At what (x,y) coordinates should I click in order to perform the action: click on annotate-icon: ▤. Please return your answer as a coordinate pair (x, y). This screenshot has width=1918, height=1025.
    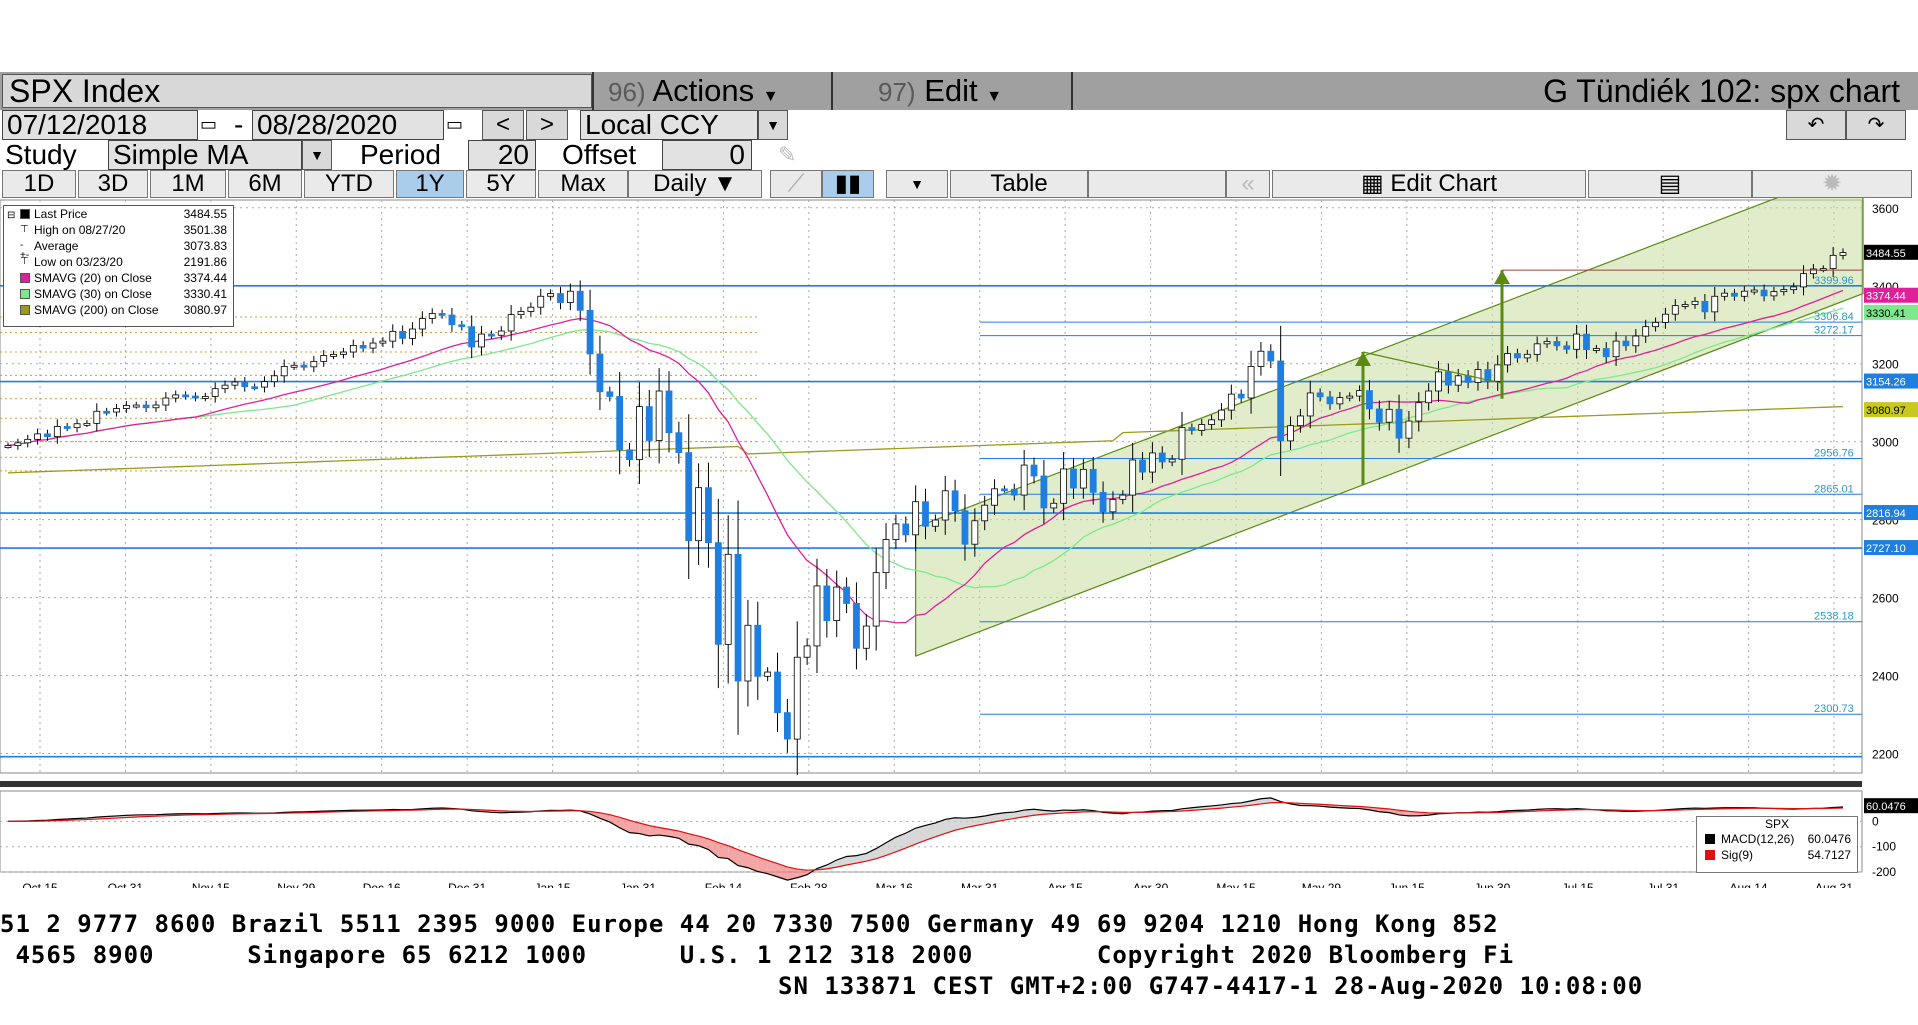
    Looking at the image, I should click on (1670, 184).